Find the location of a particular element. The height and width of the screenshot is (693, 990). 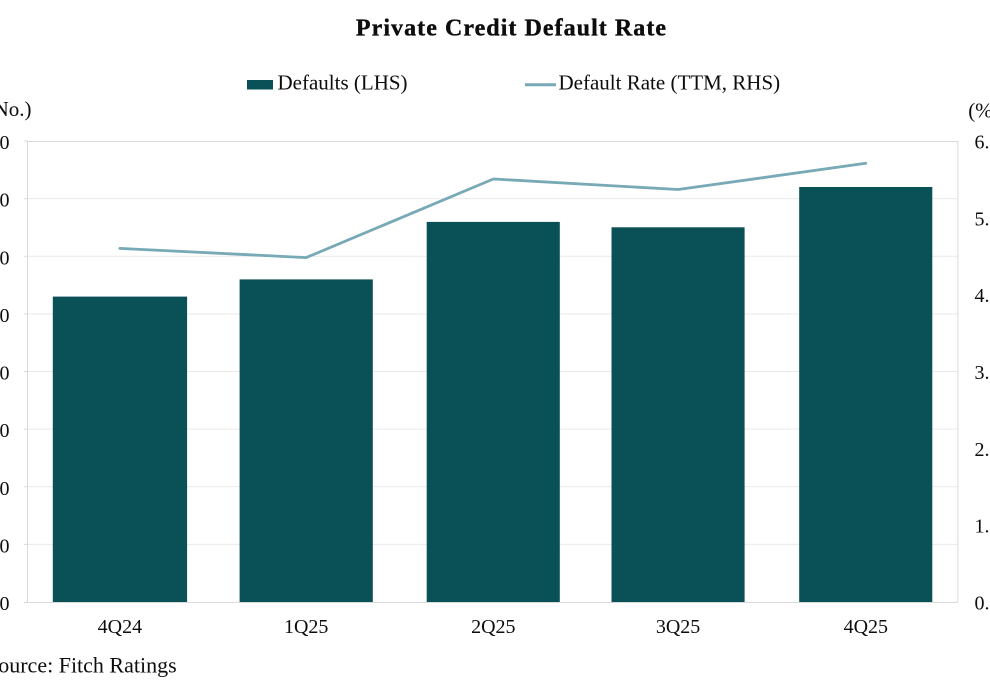

svg-text: Defaults (LHS) is located at coordinates (343, 83).